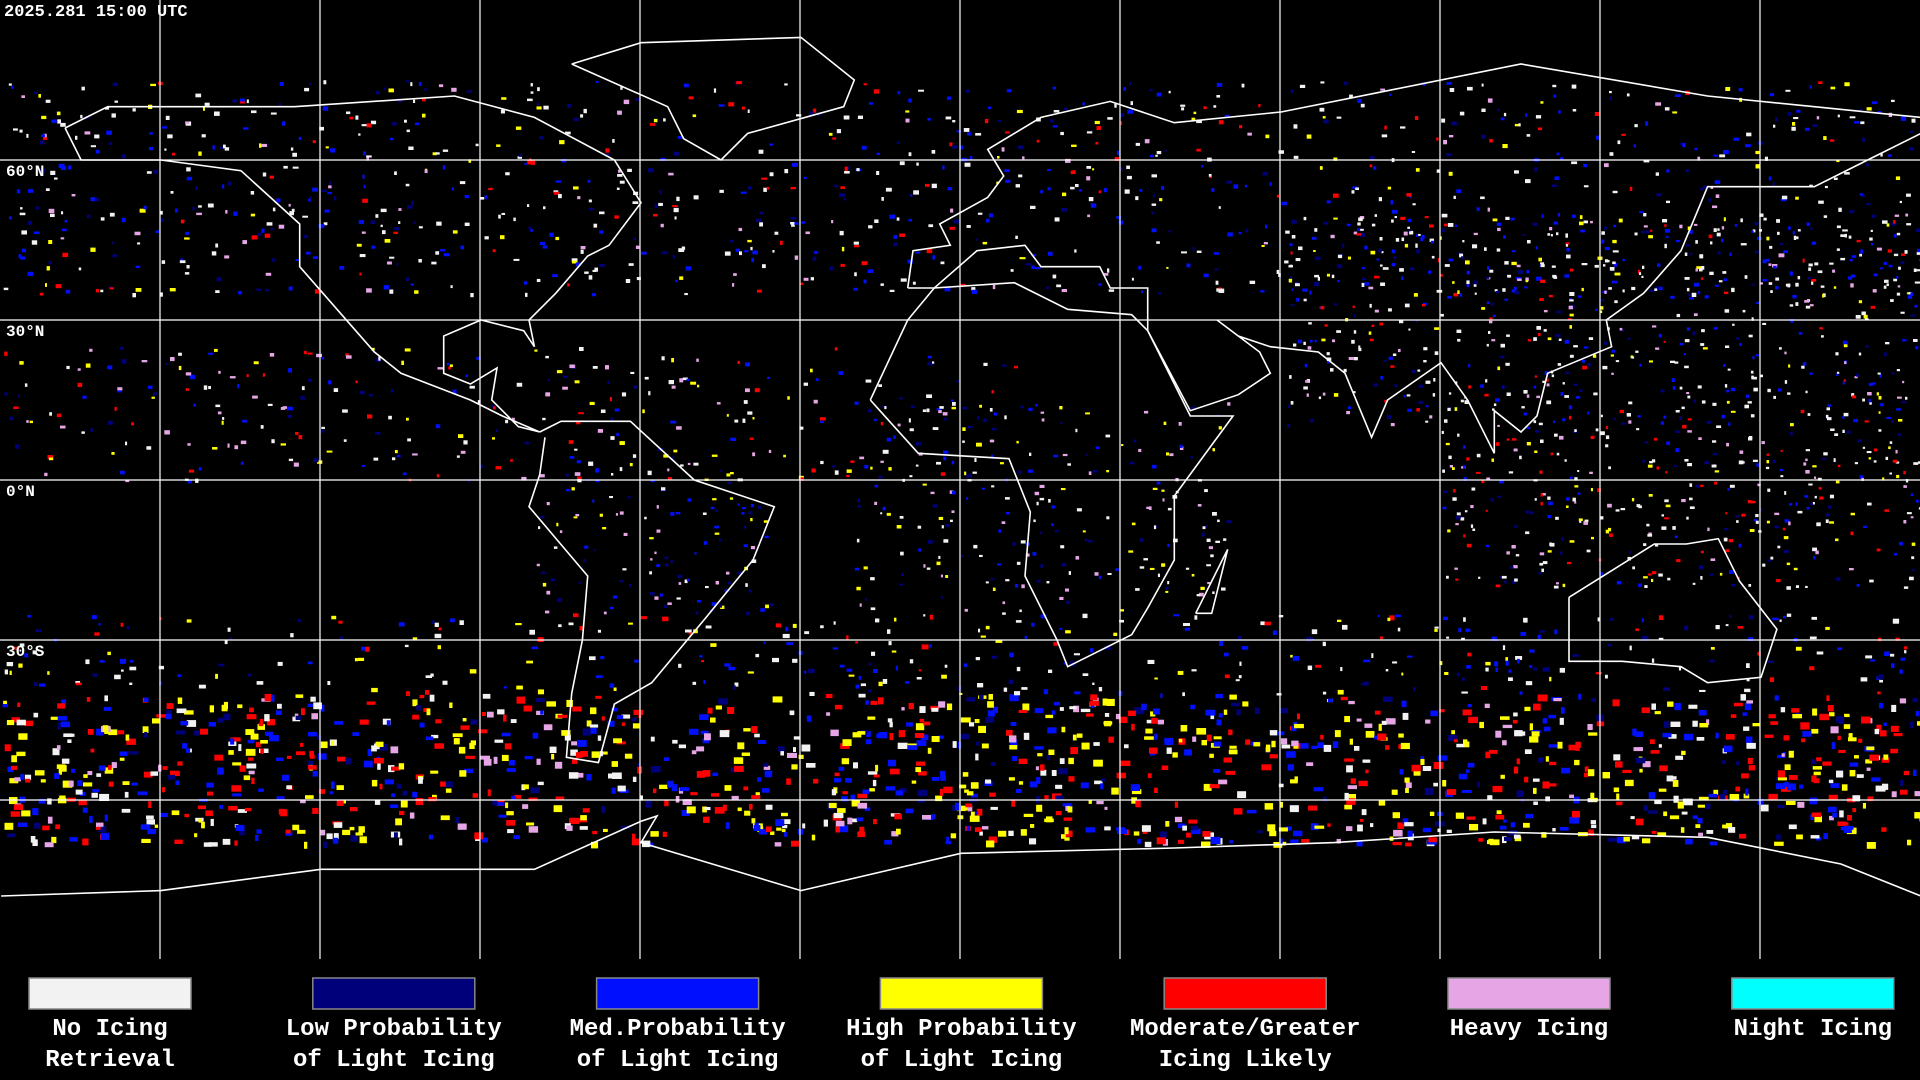 This screenshot has height=1080, width=1920. What do you see at coordinates (652, 592) in the screenshot?
I see `coastline` at bounding box center [652, 592].